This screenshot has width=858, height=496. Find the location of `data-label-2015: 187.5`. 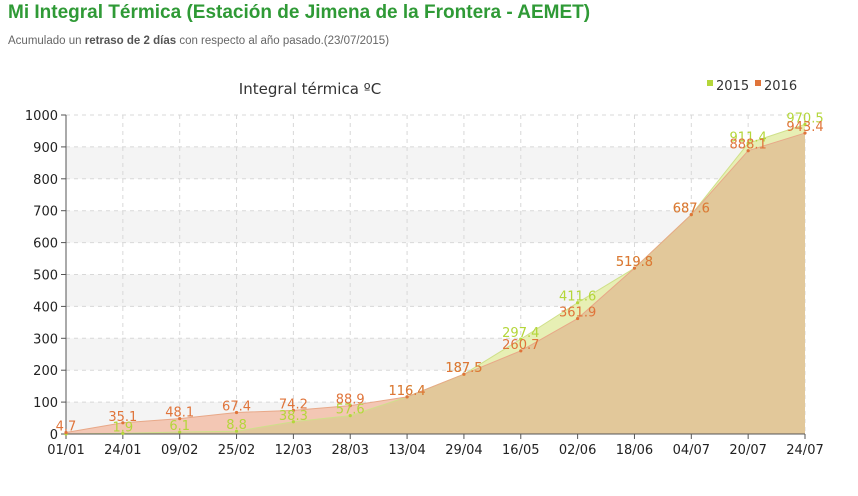

data-label-2015: 187.5 is located at coordinates (463, 368).